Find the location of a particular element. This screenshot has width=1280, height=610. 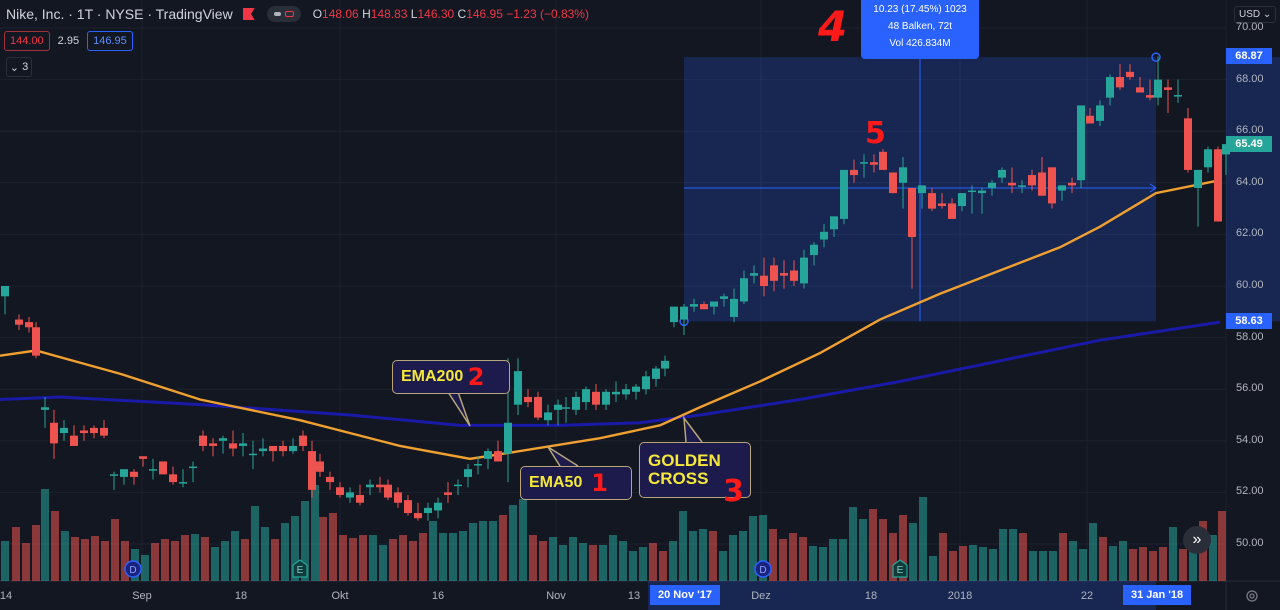

visibility-toggle is located at coordinates (283, 14).